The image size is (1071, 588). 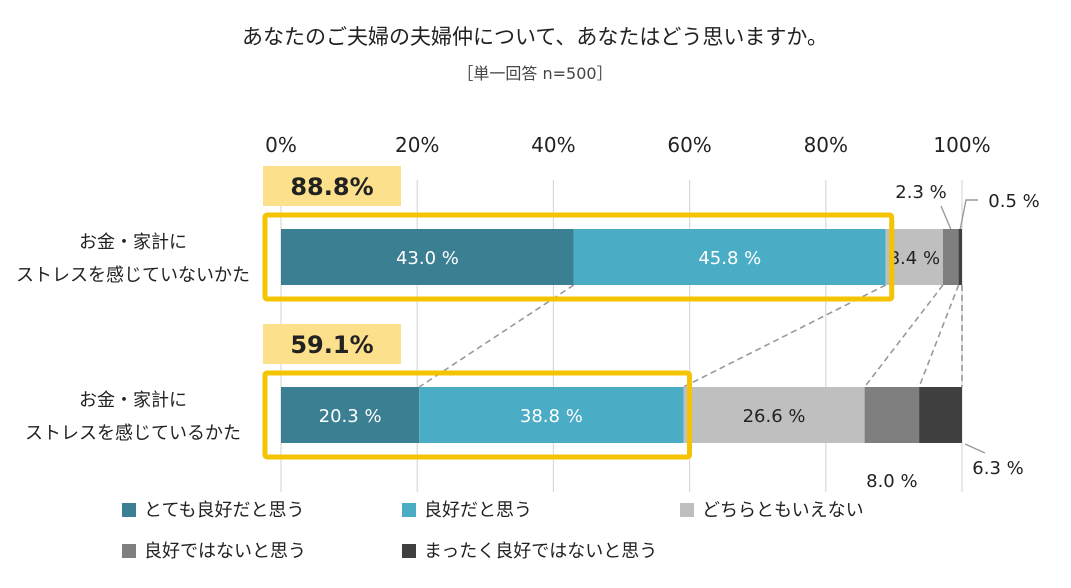 What do you see at coordinates (826, 145) in the screenshot?
I see `x-tick-label: 80%` at bounding box center [826, 145].